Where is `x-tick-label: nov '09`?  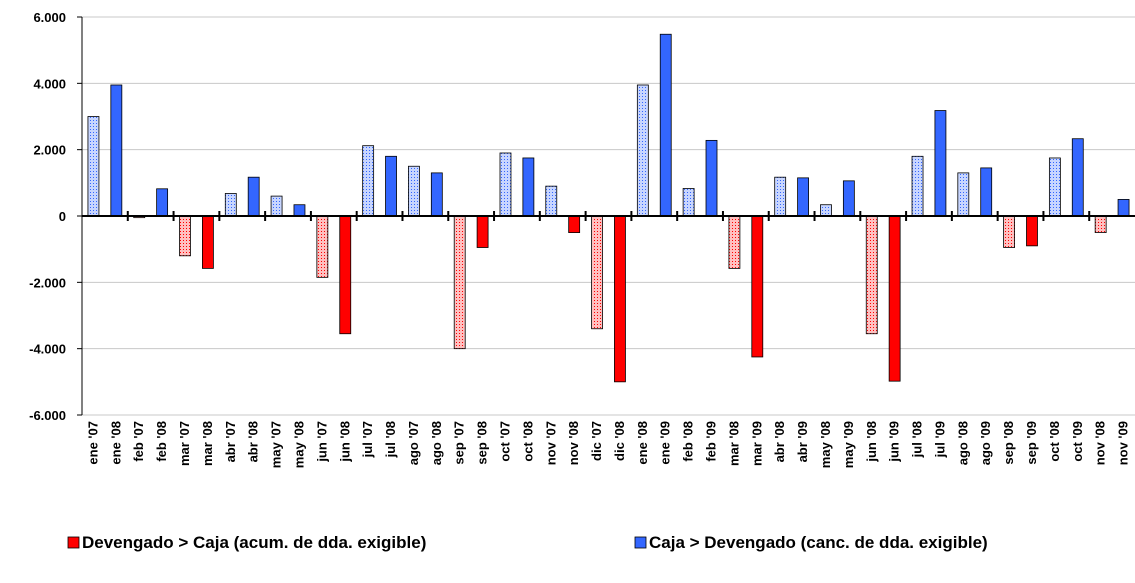 x-tick-label: nov '09 is located at coordinates (1123, 443).